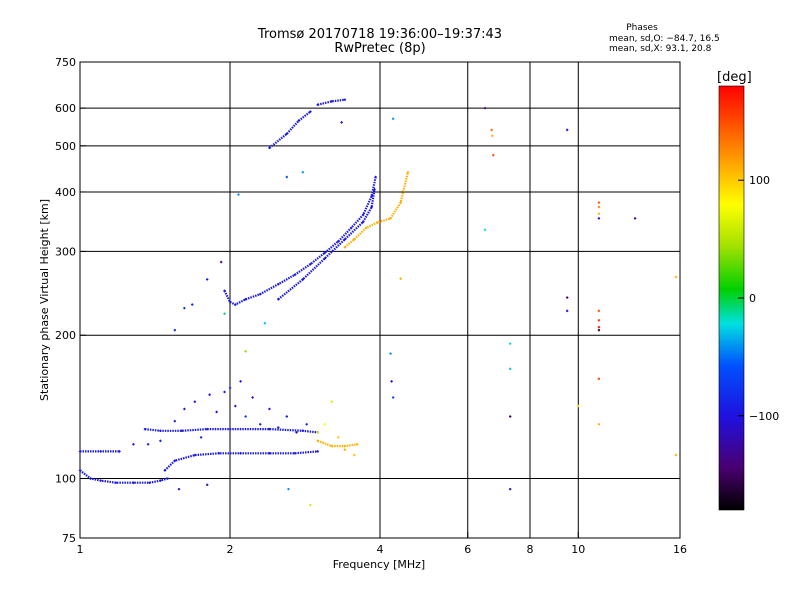 This screenshot has width=800, height=600. Describe the element at coordinates (530, 549) in the screenshot. I see `x-tick-label: 8` at that location.